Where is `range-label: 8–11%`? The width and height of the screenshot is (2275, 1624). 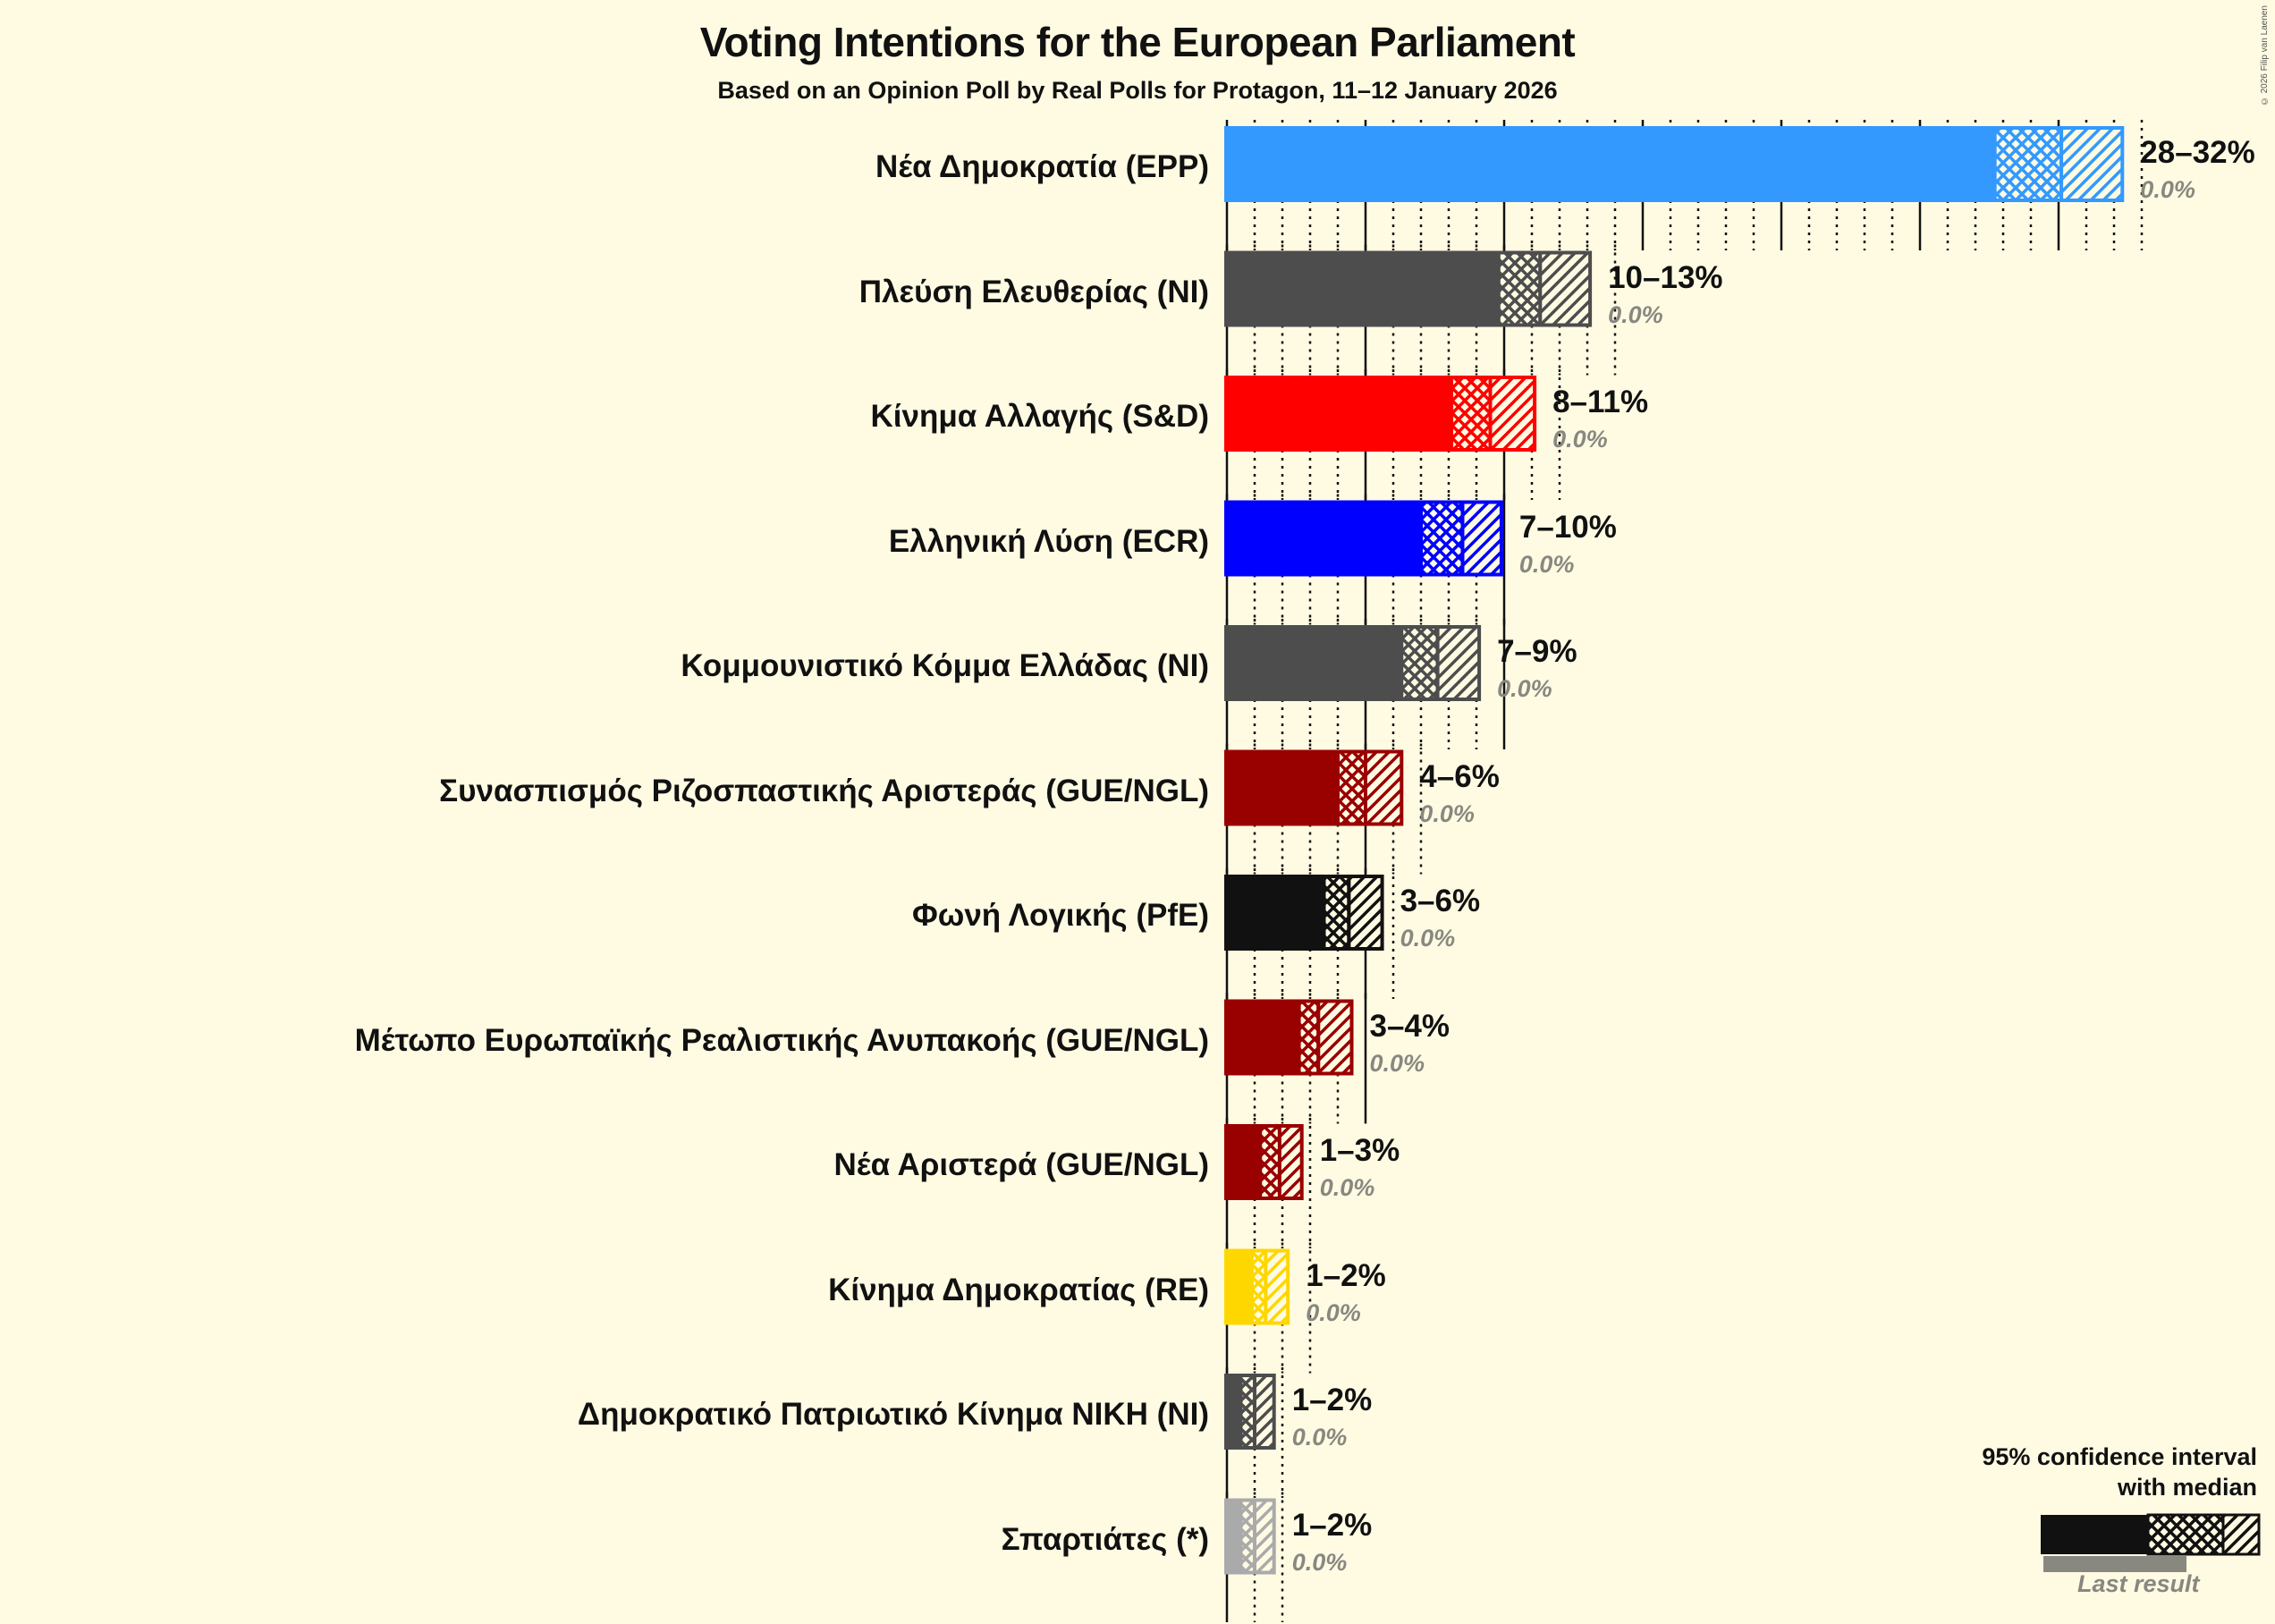 range-label: 8–11% is located at coordinates (1600, 402).